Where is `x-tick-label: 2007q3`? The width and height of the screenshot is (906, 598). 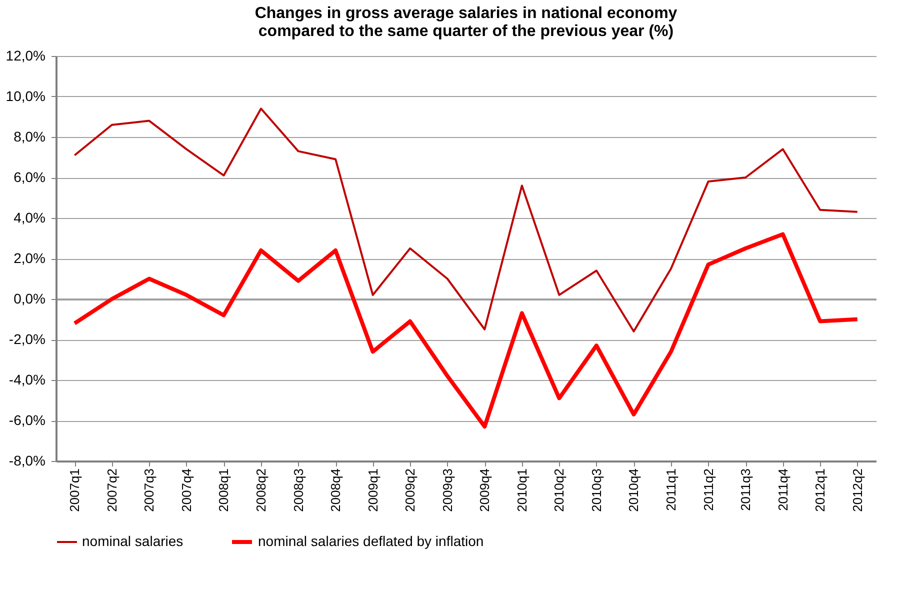 x-tick-label: 2007q3 is located at coordinates (149, 490).